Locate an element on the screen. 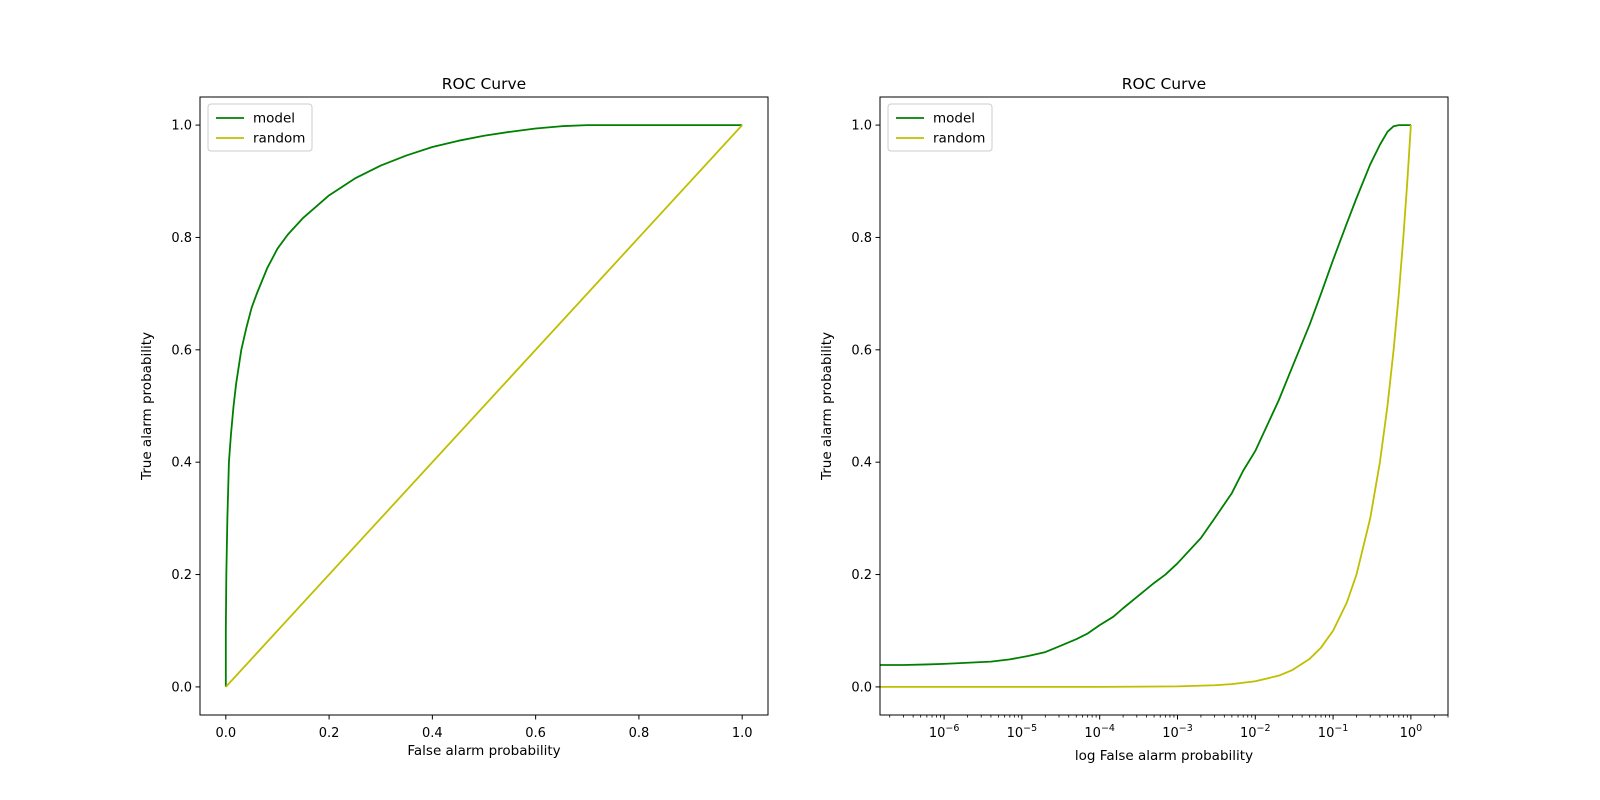  x-tick-label: 10⁰ is located at coordinates (1411, 732).